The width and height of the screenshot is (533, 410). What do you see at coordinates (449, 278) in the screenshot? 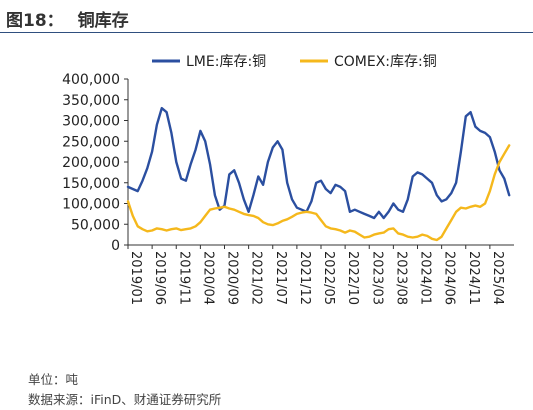
I see `x-tick-label: 2024/06` at bounding box center [449, 278].